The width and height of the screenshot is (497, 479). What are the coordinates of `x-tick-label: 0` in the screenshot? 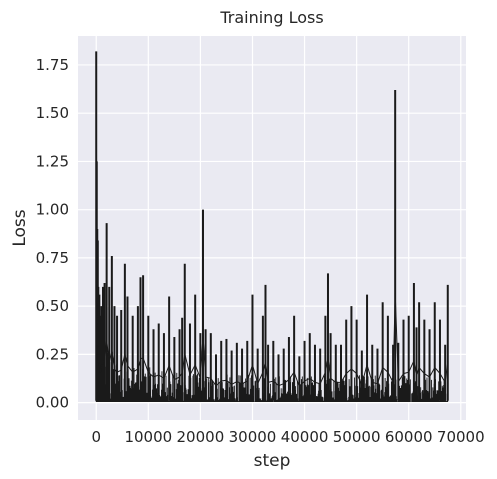 It's located at (96, 437).